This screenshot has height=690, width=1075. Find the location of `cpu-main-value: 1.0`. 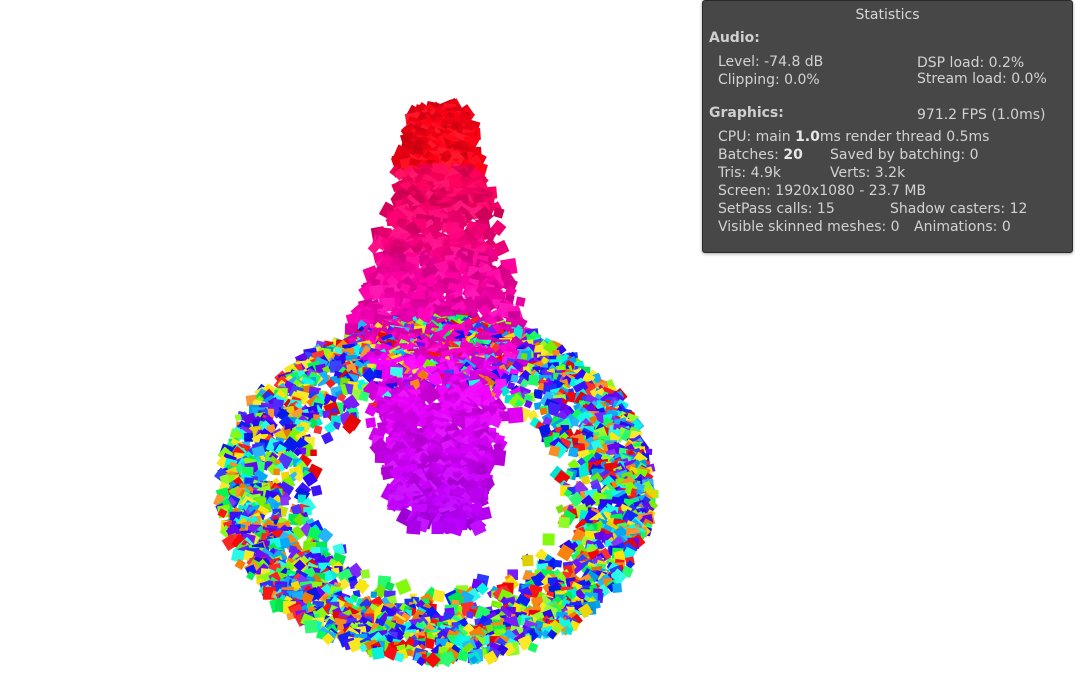

cpu-main-value: 1.0 is located at coordinates (807, 137).